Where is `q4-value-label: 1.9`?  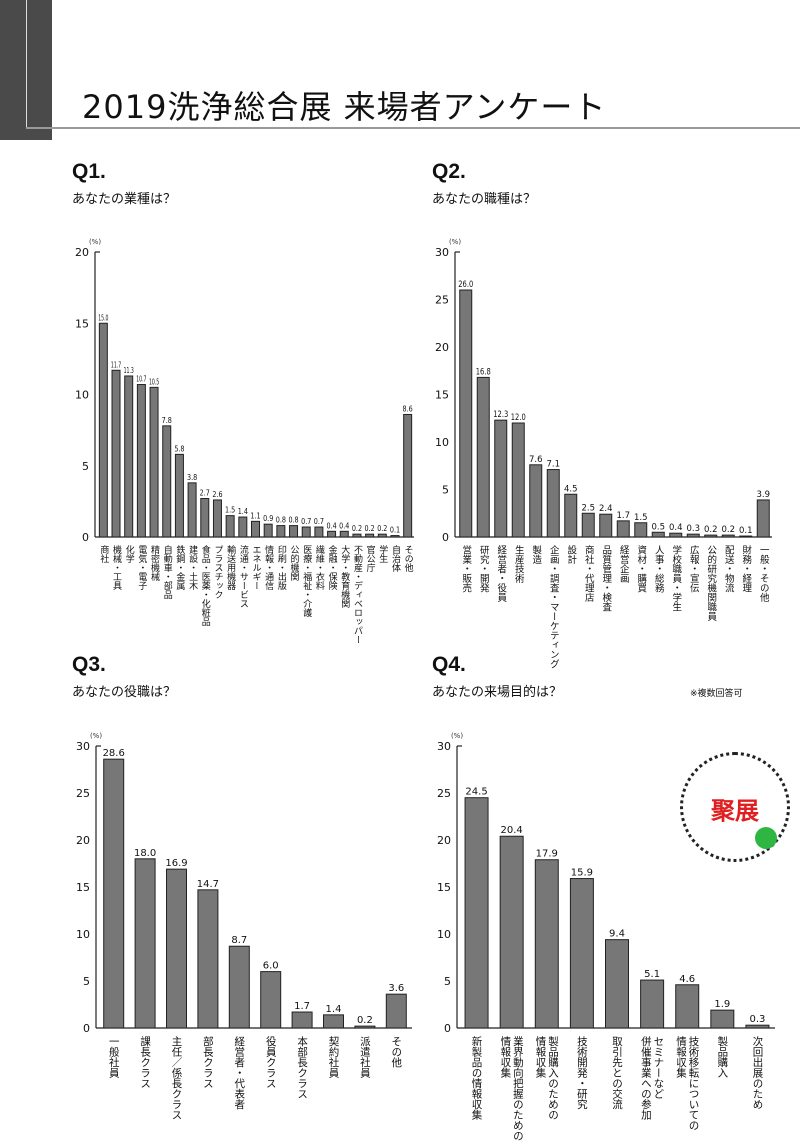
q4-value-label: 1.9 is located at coordinates (722, 1004).